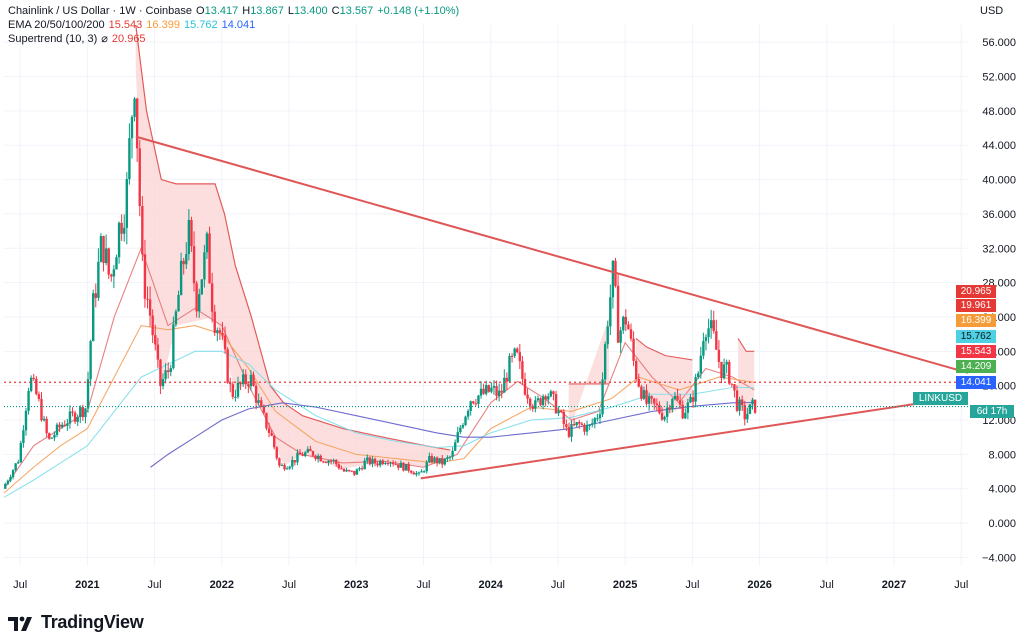  What do you see at coordinates (976, 320) in the screenshot?
I see `price-tag: 16.399` at bounding box center [976, 320].